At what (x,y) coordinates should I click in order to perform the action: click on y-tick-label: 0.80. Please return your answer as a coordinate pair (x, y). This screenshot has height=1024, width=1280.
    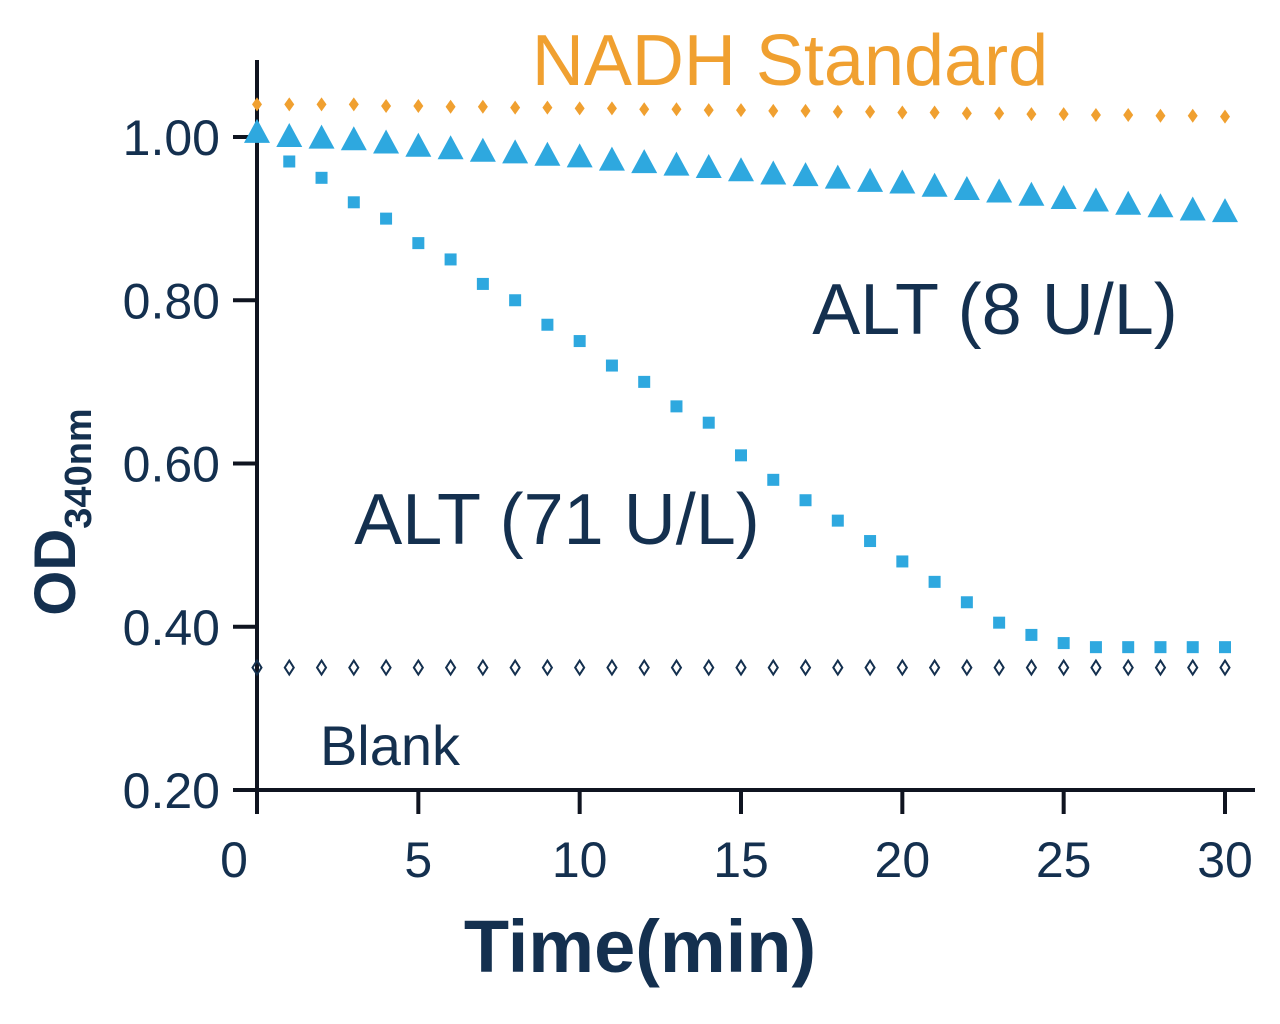
    Looking at the image, I should click on (171, 301).